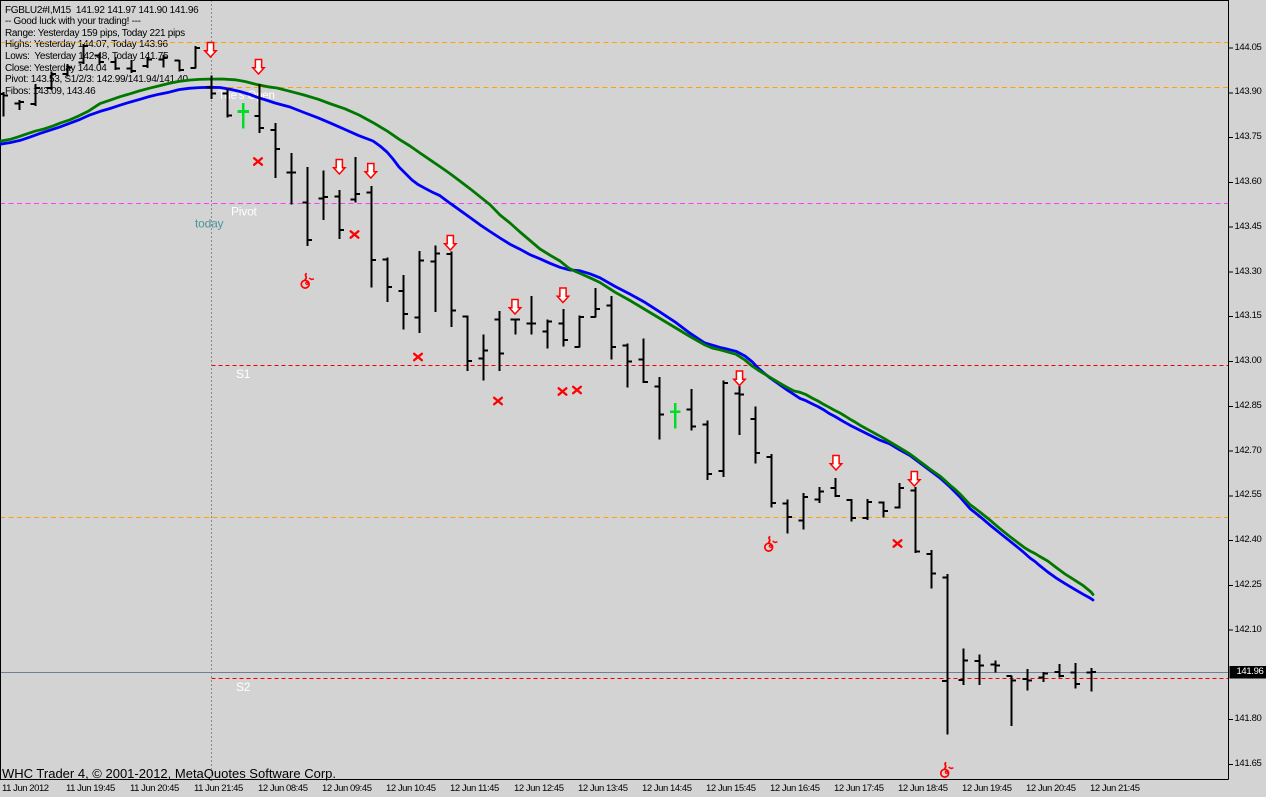 Image resolution: width=1266 pixels, height=797 pixels. I want to click on svg-text: S2, so click(243, 687).